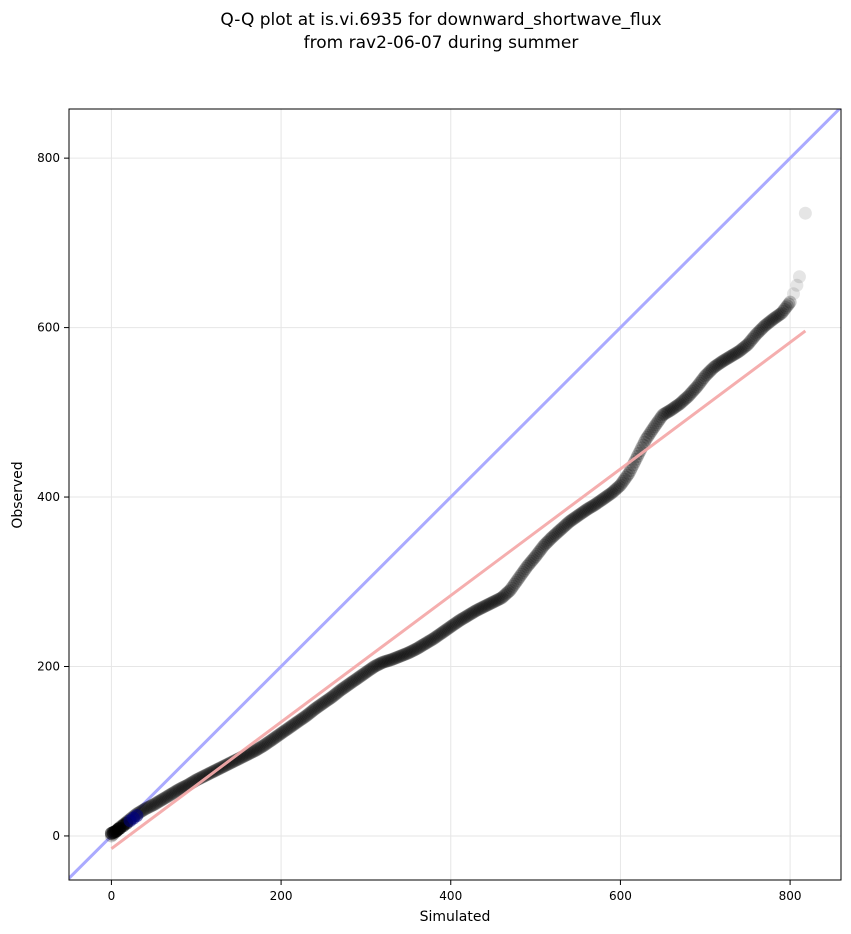 The height and width of the screenshot is (934, 851). What do you see at coordinates (48, 328) in the screenshot?
I see `y-tick-label-3: 600` at bounding box center [48, 328].